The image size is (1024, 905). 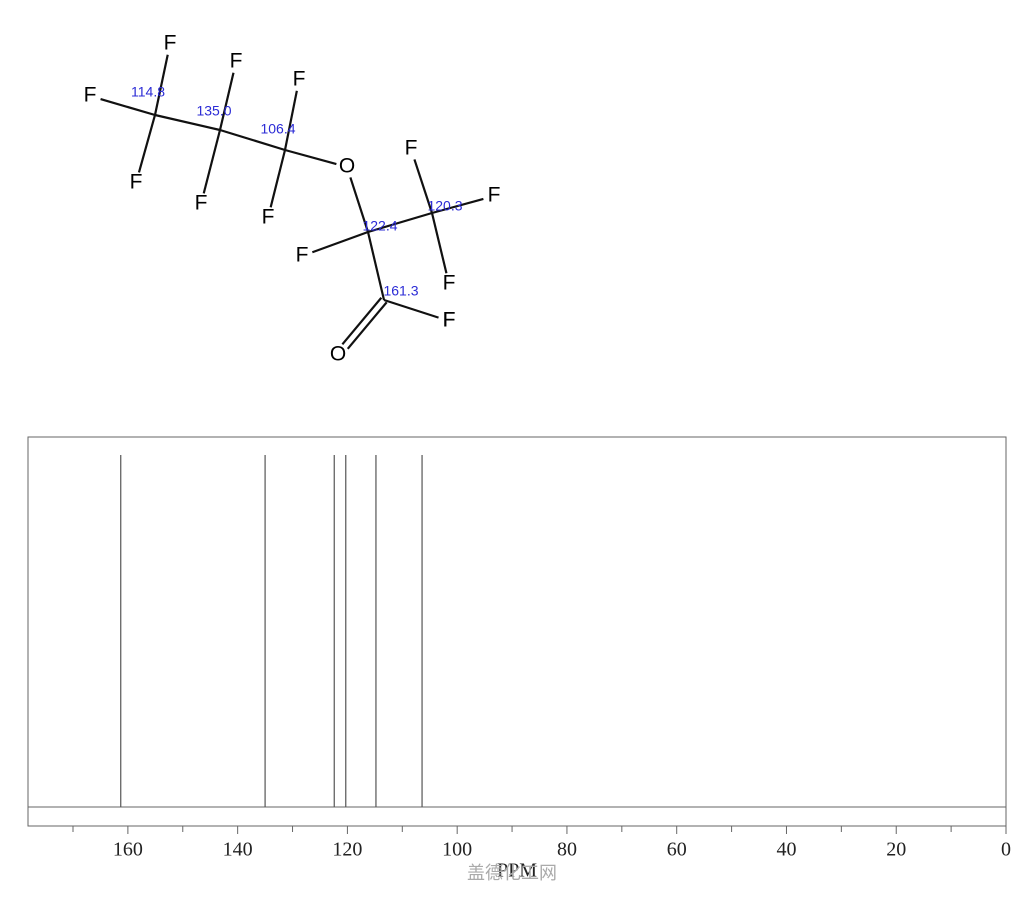 I want to click on x-tick-label: 140, so click(x=238, y=850).